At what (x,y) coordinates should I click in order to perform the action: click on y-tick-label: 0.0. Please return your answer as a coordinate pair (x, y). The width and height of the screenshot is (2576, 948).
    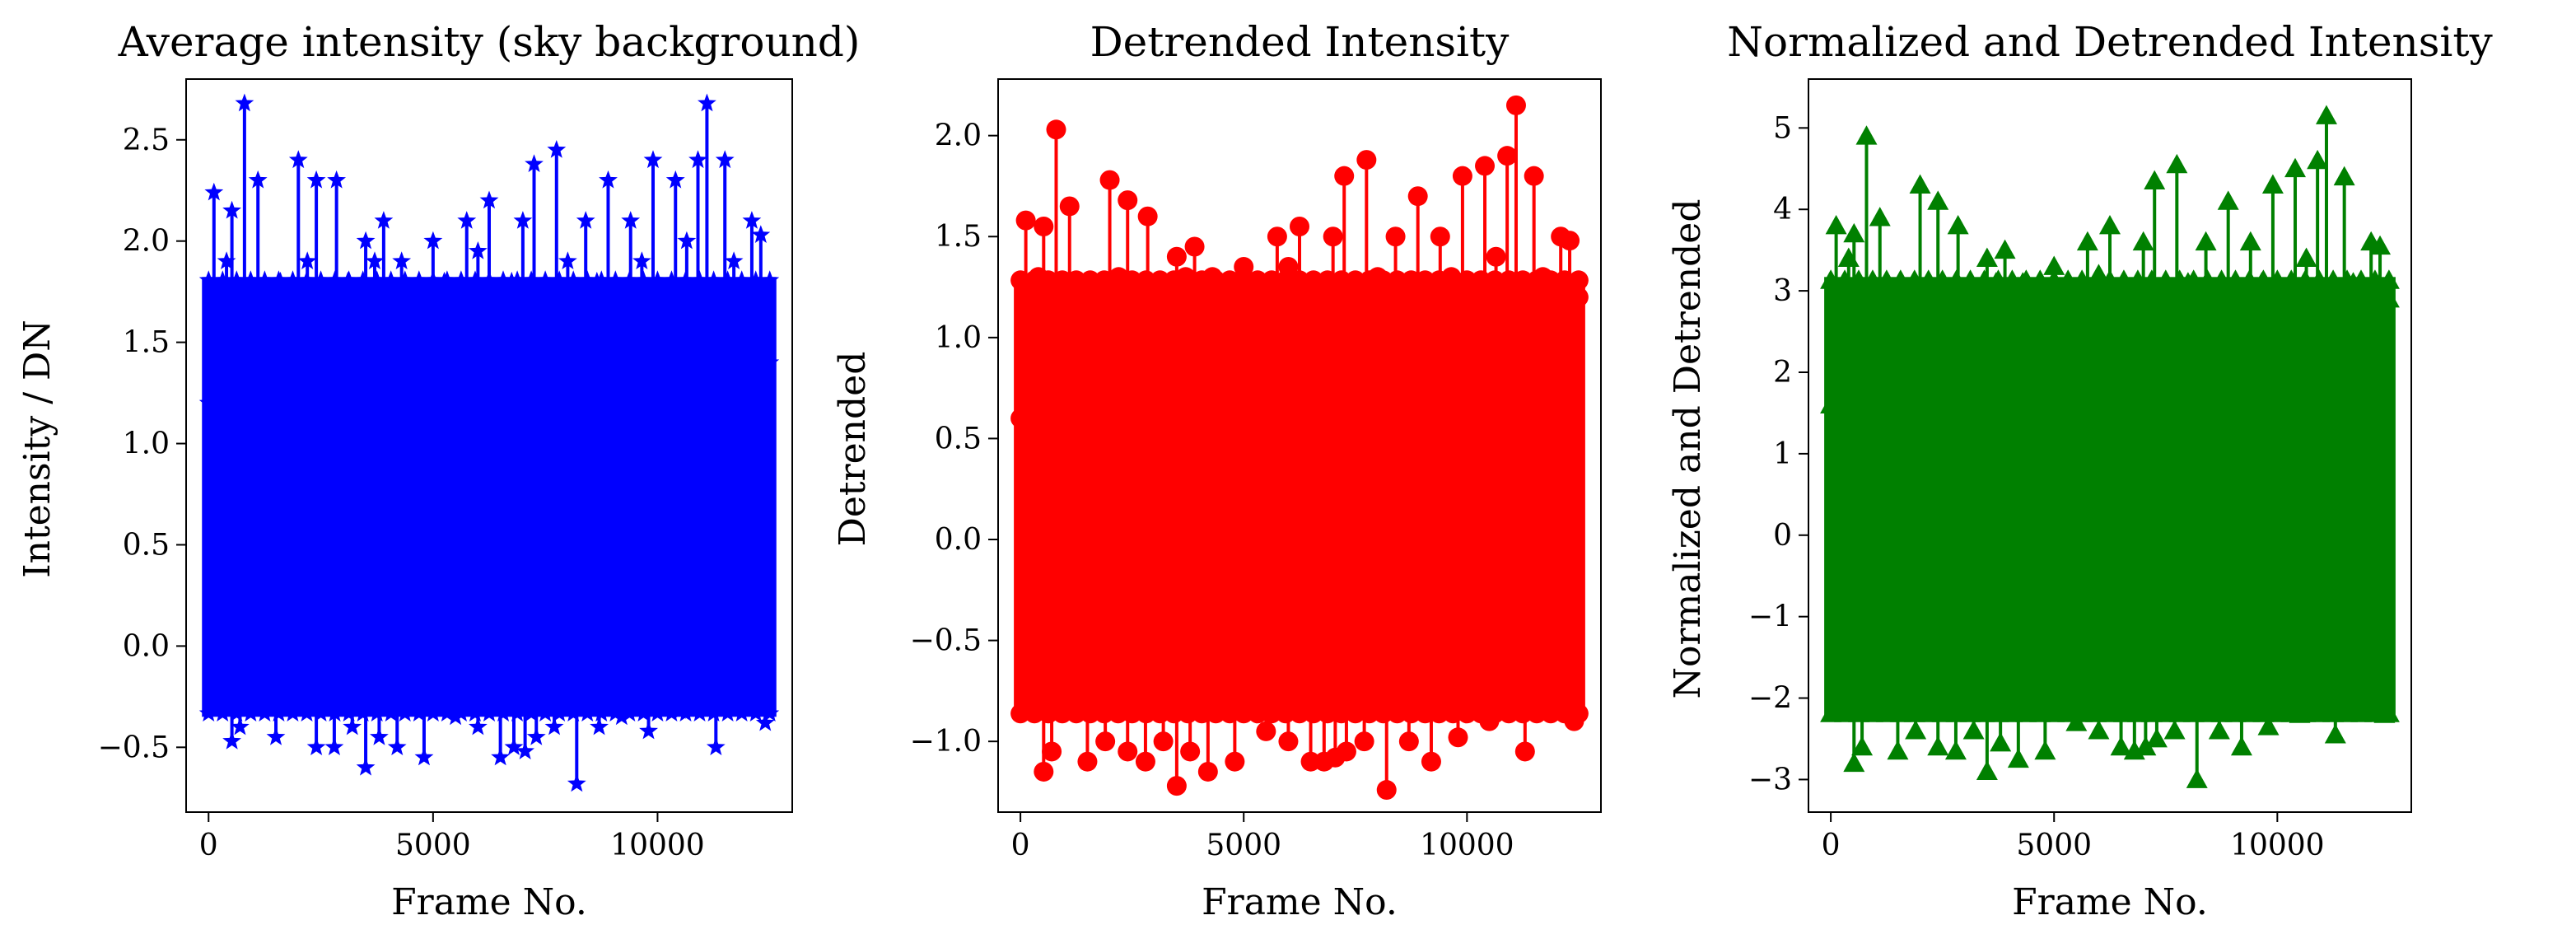
    Looking at the image, I should click on (146, 646).